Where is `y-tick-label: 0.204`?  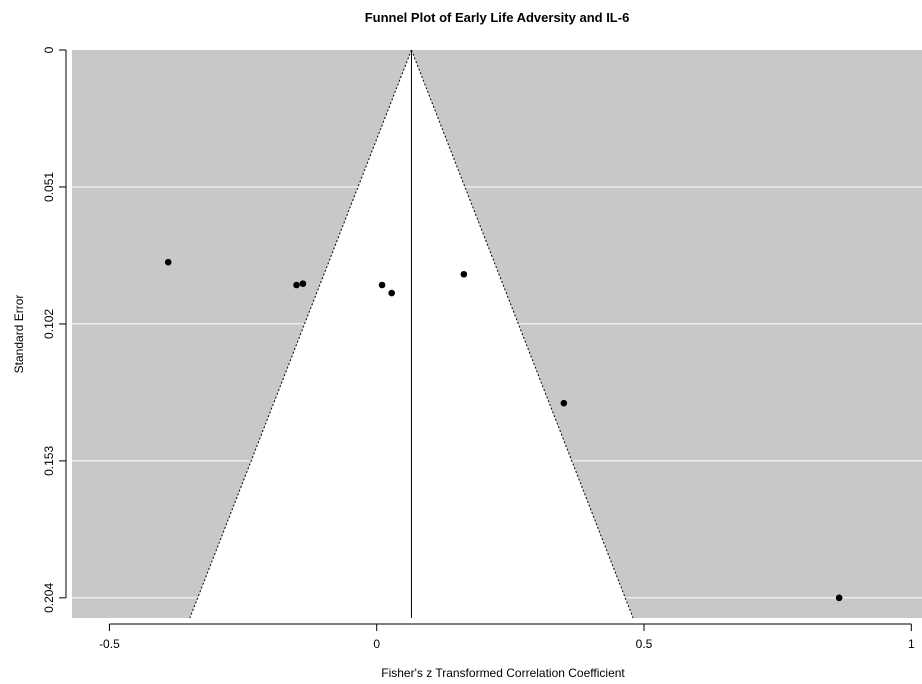 y-tick-label: 0.204 is located at coordinates (49, 598).